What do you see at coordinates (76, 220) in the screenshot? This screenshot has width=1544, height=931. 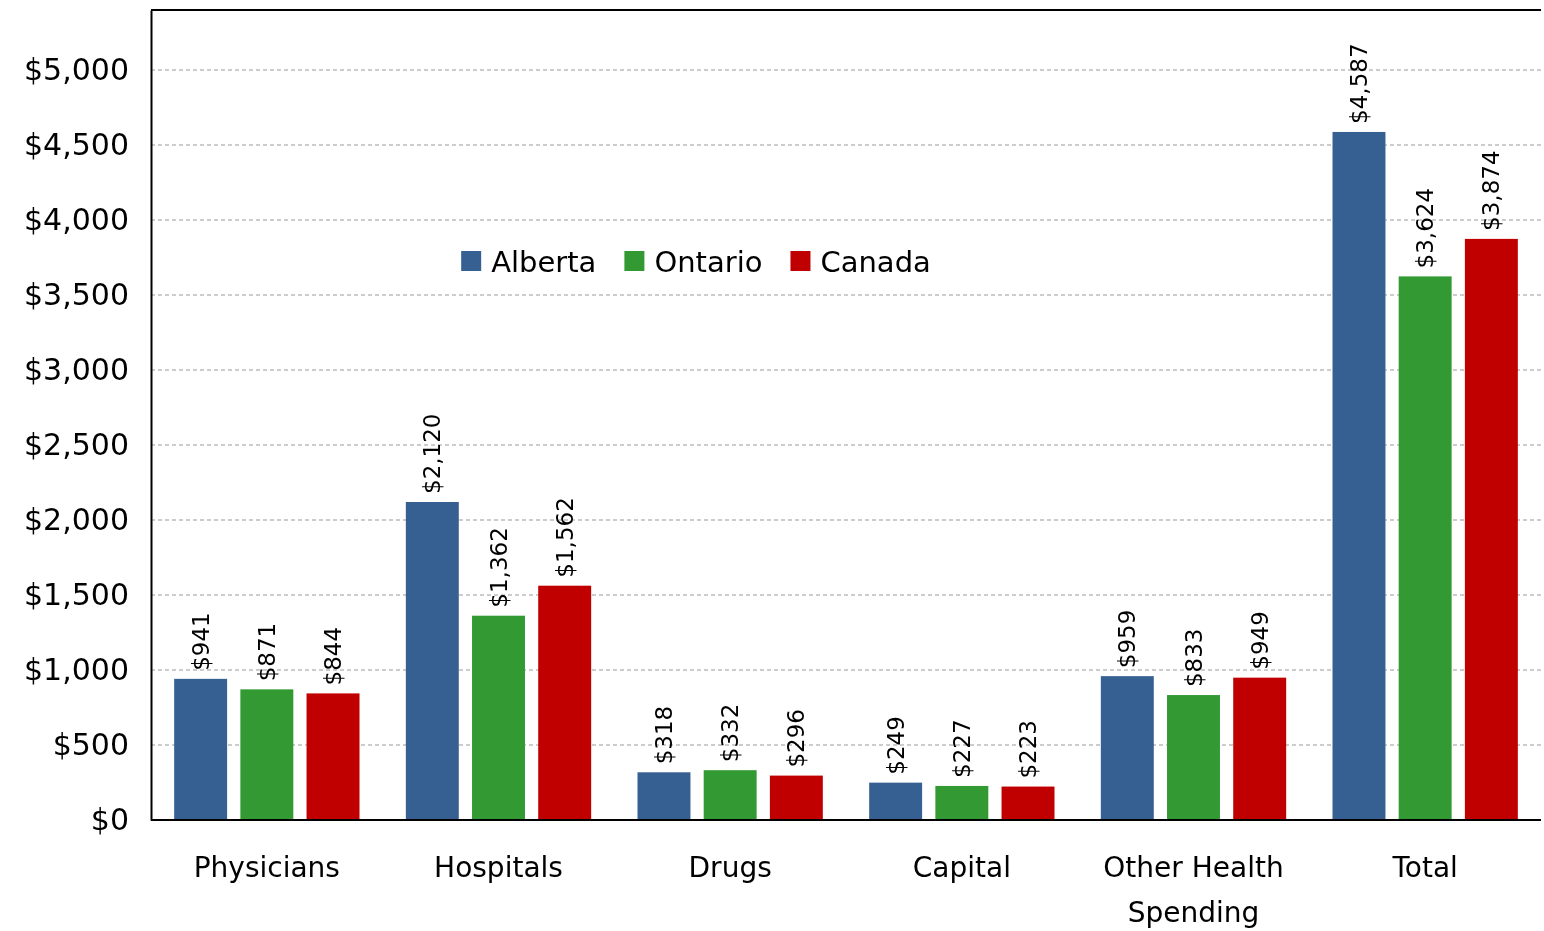 I see `y-tick-label: $4,000` at bounding box center [76, 220].